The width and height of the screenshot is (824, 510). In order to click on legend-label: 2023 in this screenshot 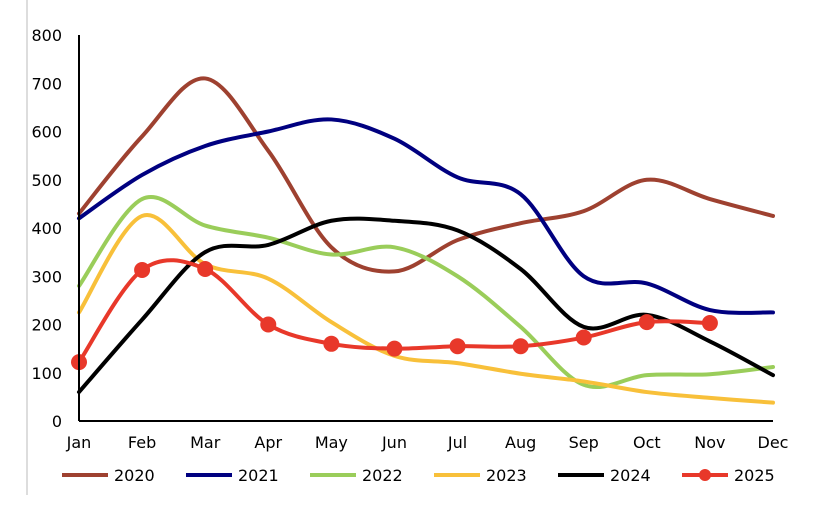, I will do `click(506, 475)`.